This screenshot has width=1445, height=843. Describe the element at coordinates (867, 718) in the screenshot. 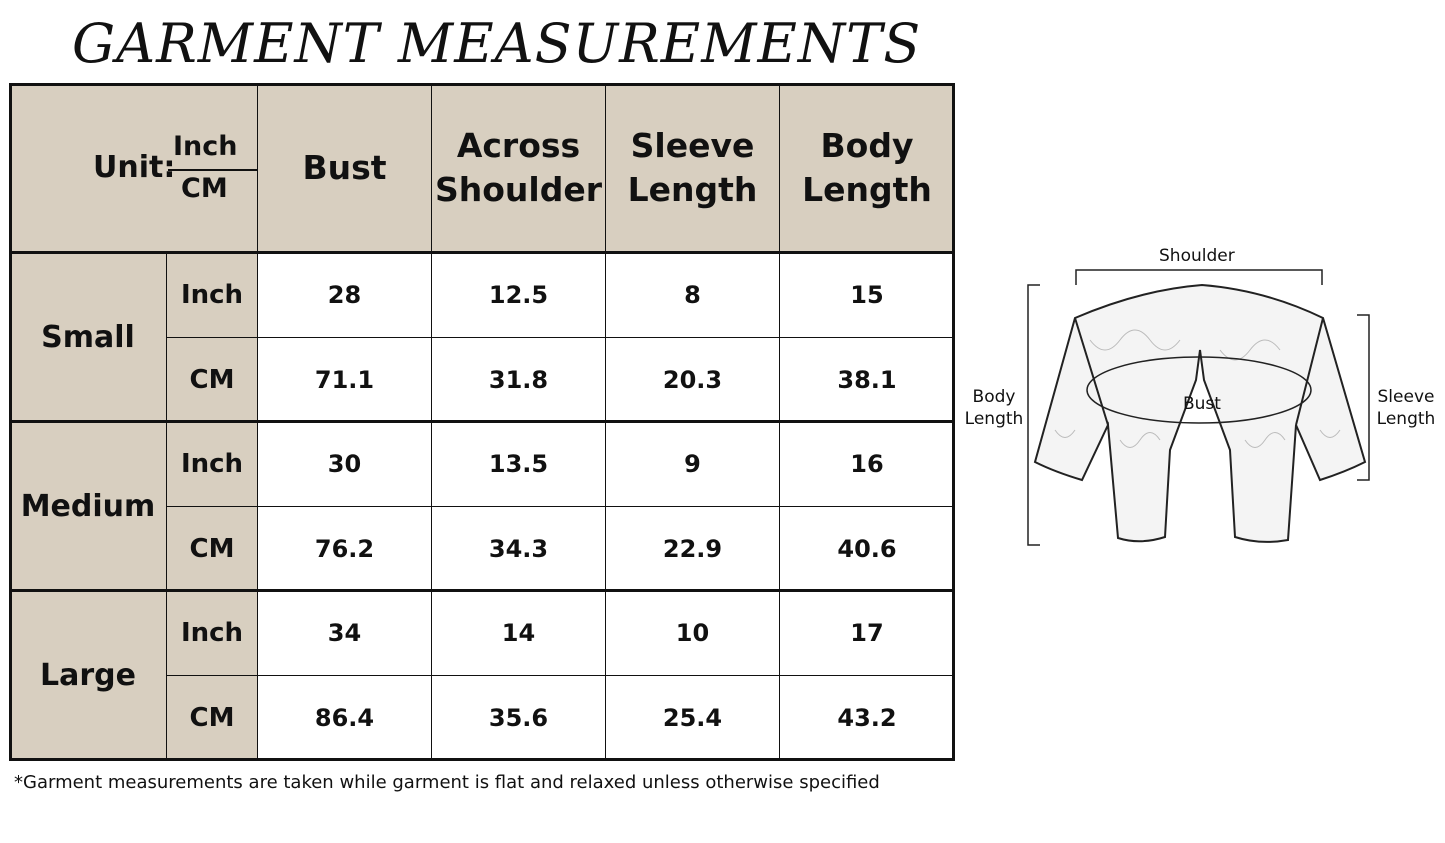

I see `table-cell: 43.2` at that location.